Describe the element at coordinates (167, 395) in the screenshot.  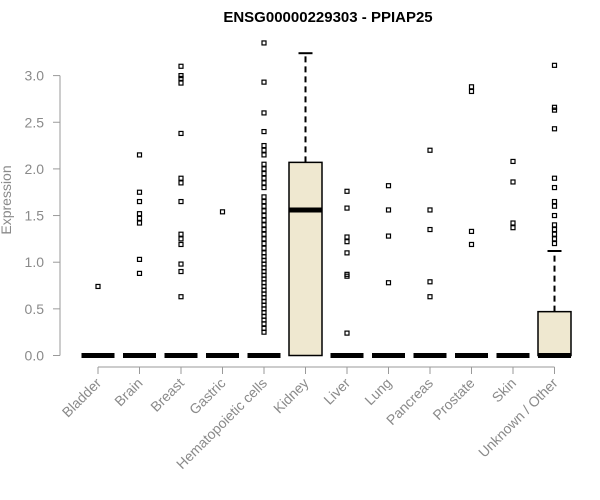
I see `x-tick-label: Breast` at that location.